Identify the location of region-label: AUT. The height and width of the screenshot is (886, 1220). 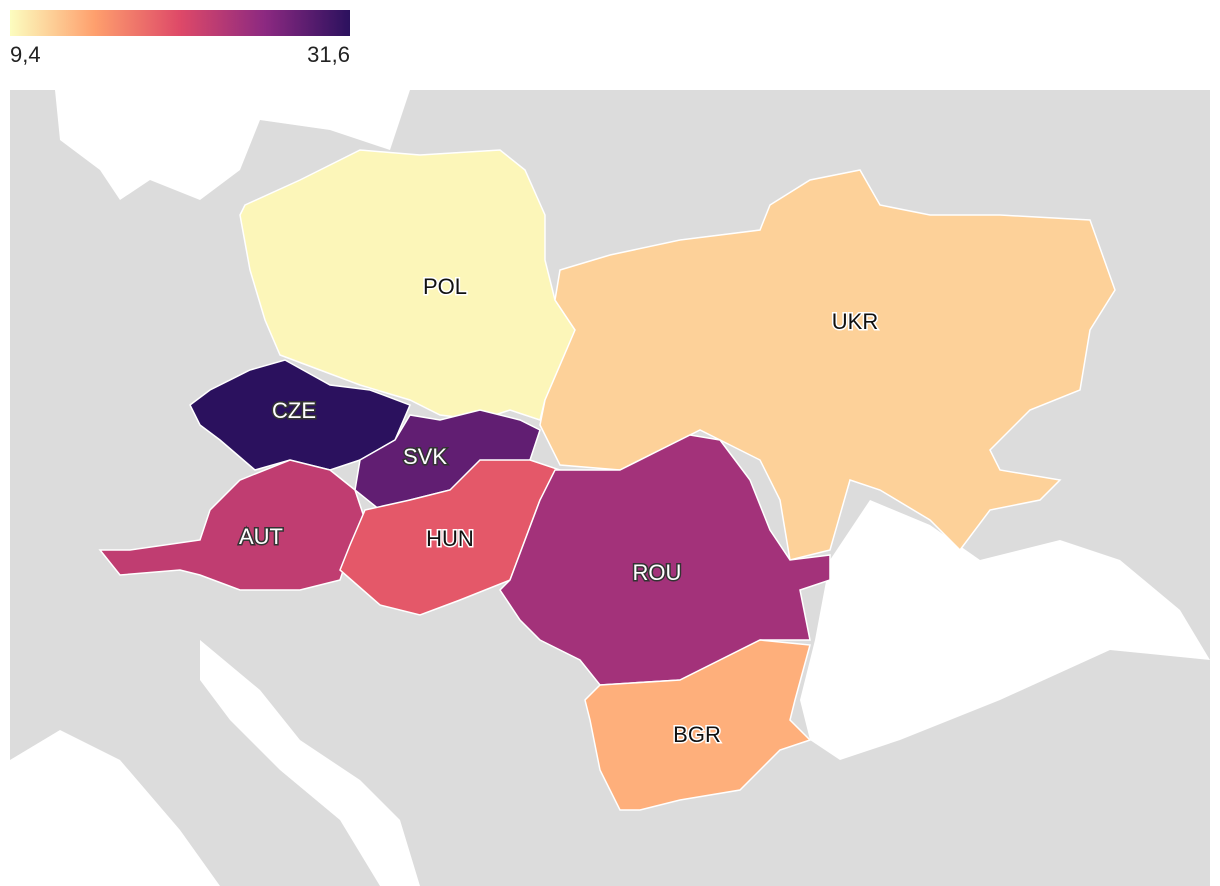
(261, 536).